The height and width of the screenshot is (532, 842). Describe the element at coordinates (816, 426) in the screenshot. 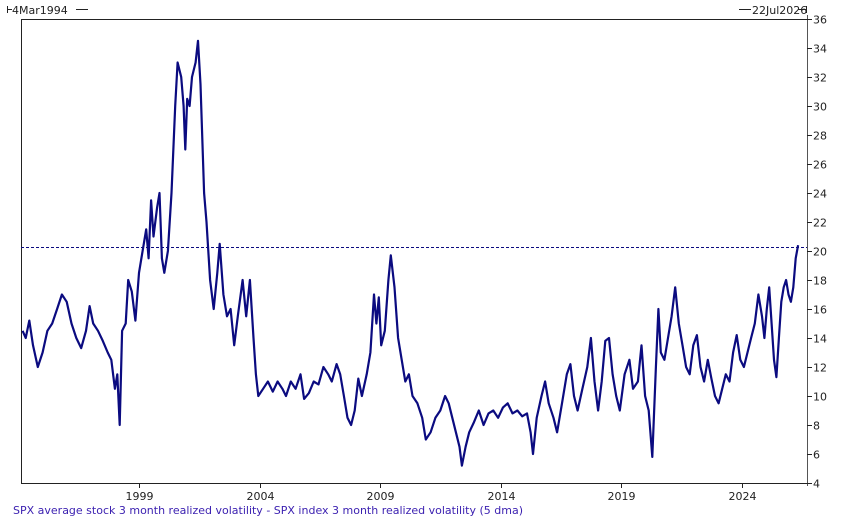

I see `y-tick-label: 8` at that location.